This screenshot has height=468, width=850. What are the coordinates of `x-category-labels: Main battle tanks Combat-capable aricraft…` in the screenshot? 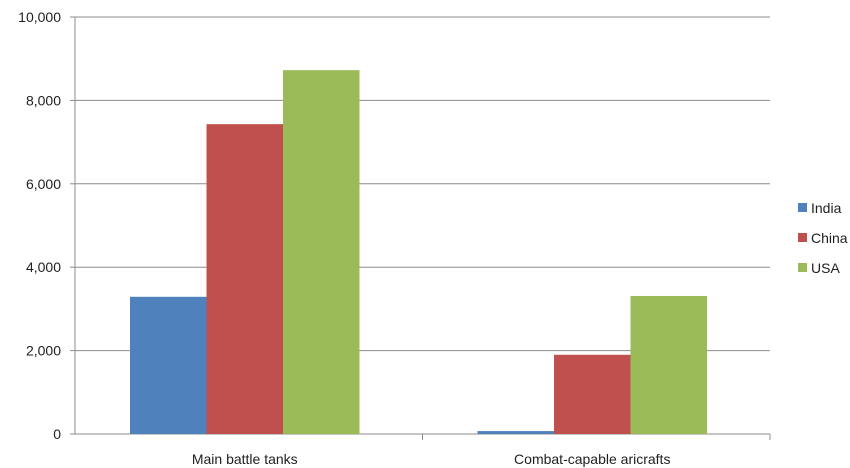 It's located at (431, 459).